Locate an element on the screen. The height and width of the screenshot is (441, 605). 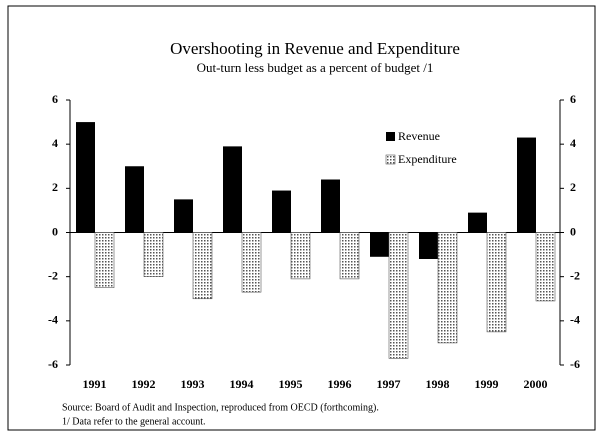
y-tick-label: -6 is located at coordinates (53, 364).